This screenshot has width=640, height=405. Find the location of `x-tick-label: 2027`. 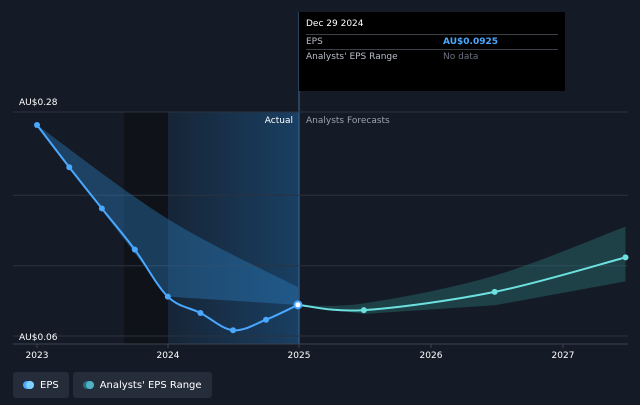

x-tick-label: 2027 is located at coordinates (563, 356).